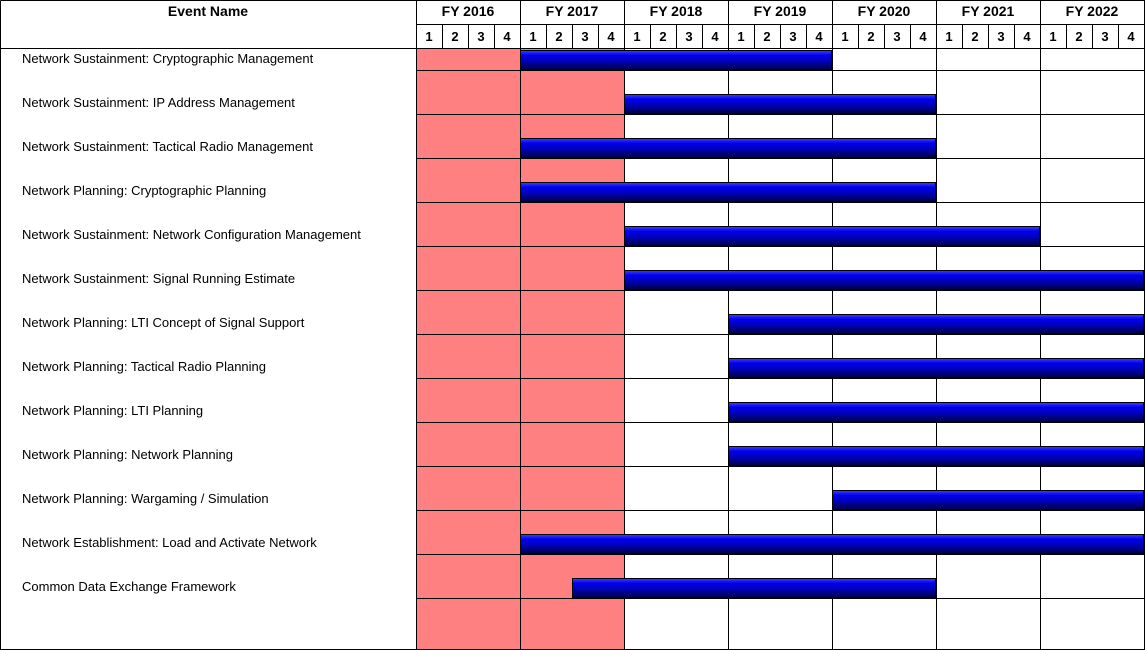 The image size is (1145, 650). I want to click on fiscal-year-label: FY 2018, so click(676, 11).